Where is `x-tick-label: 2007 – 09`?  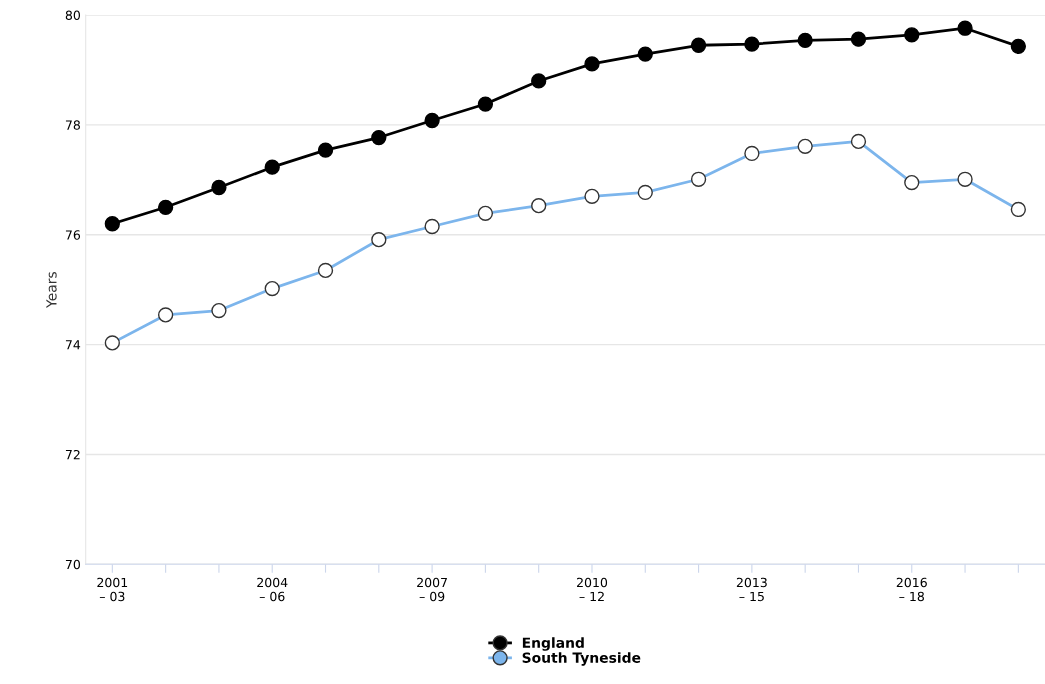
x-tick-label: 2007 – 09 is located at coordinates (432, 589).